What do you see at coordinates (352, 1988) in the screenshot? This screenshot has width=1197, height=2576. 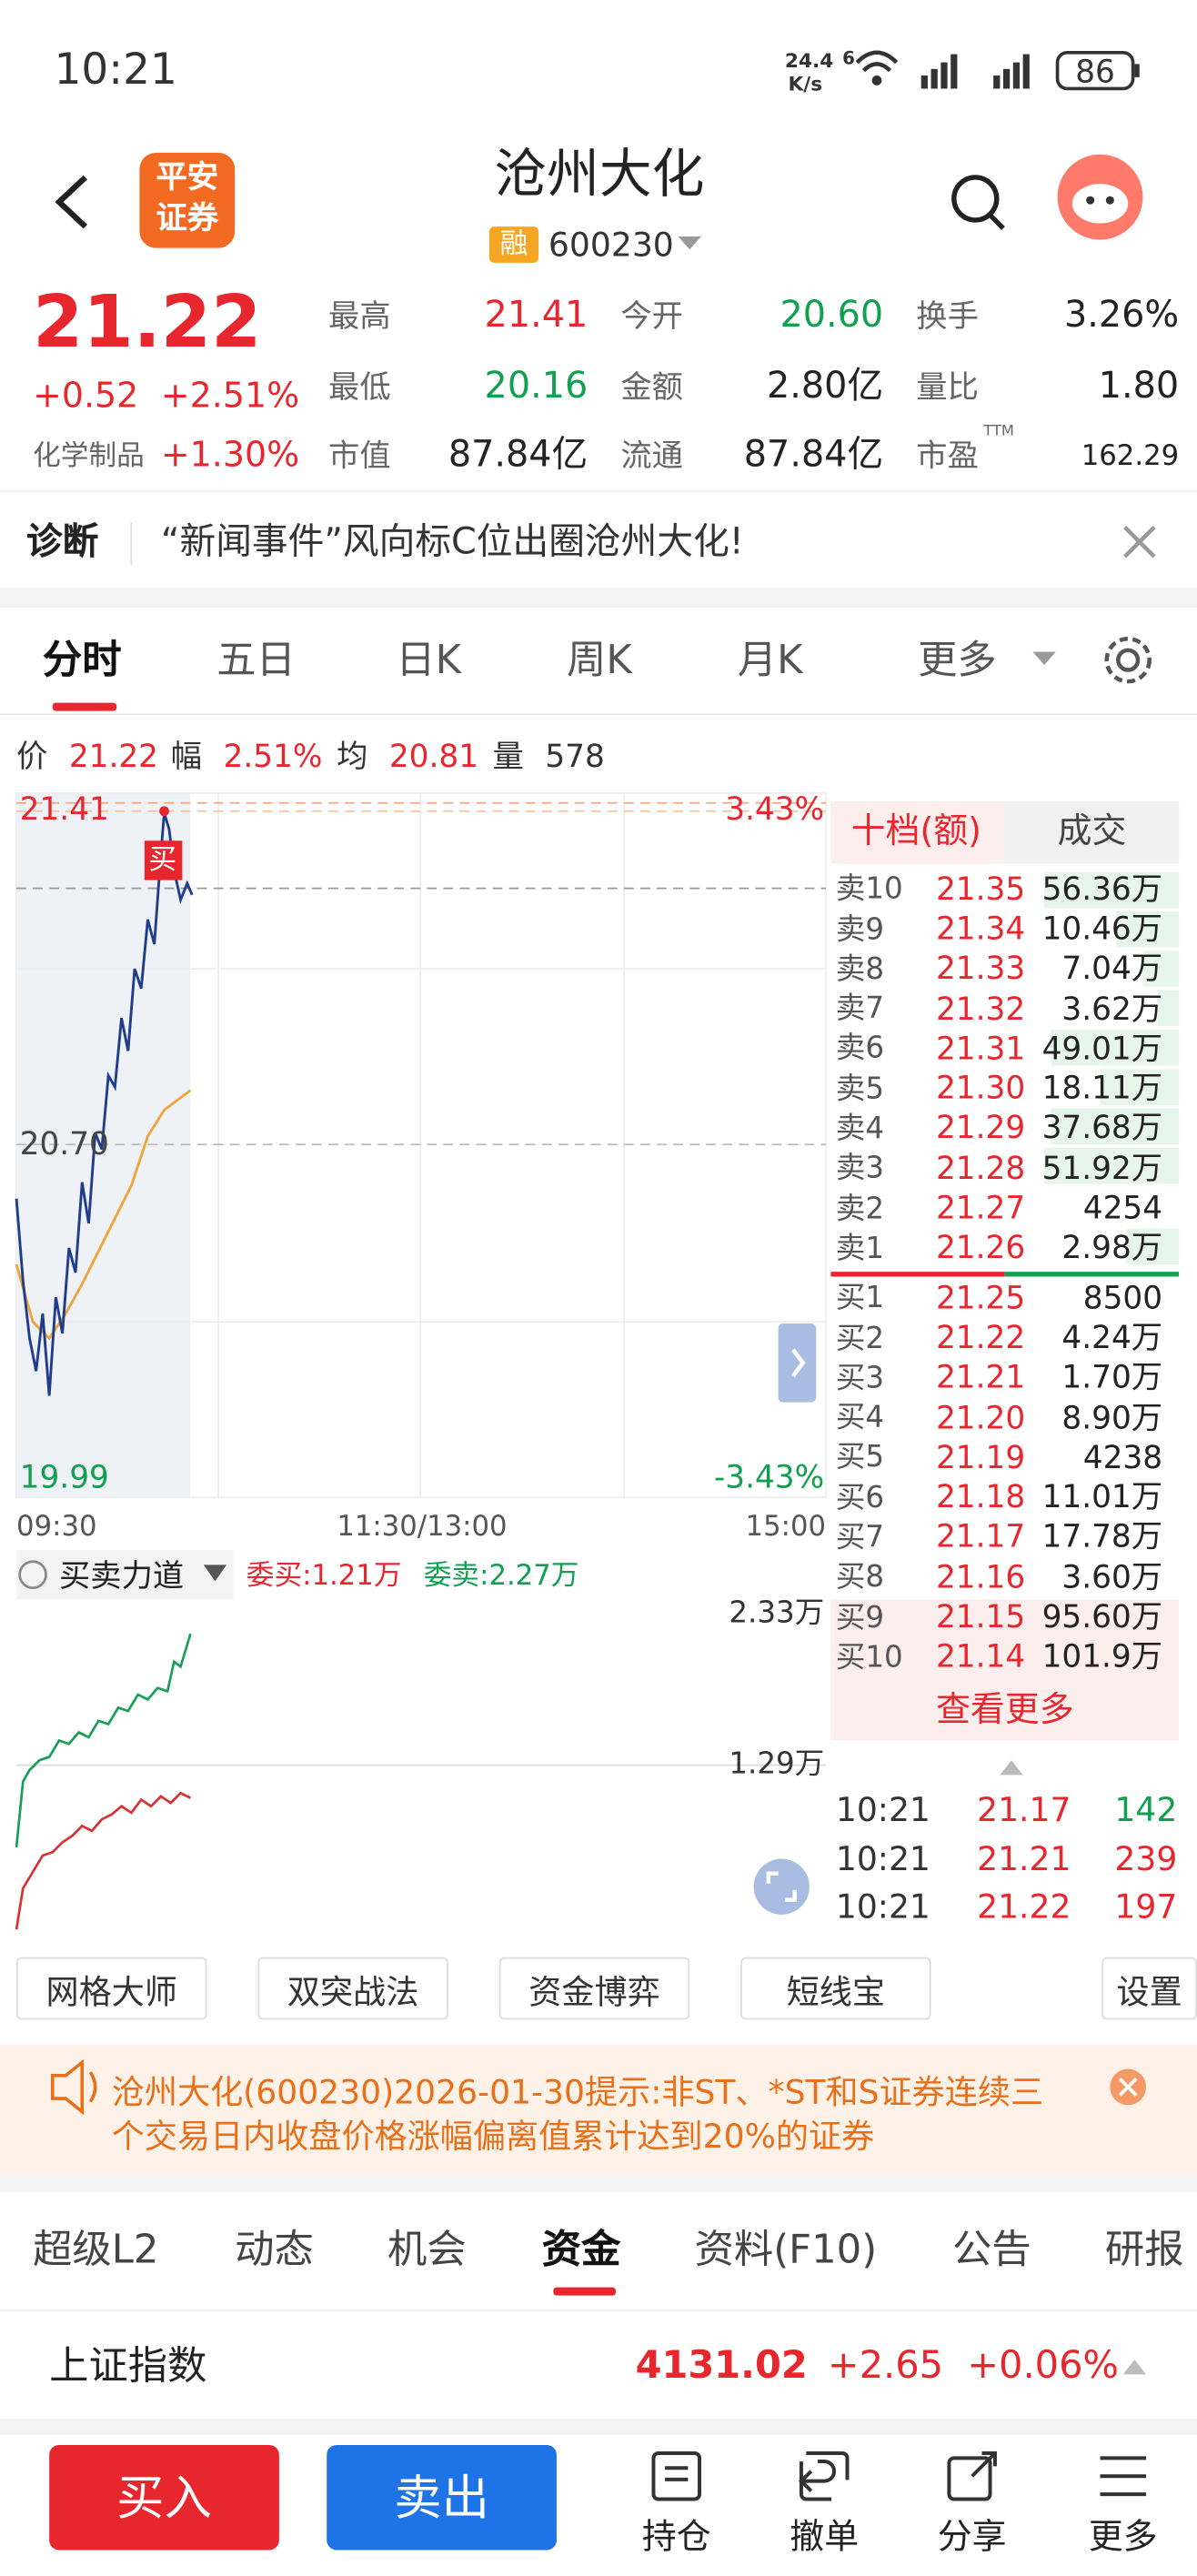 I see `tool-button: 双突战法` at bounding box center [352, 1988].